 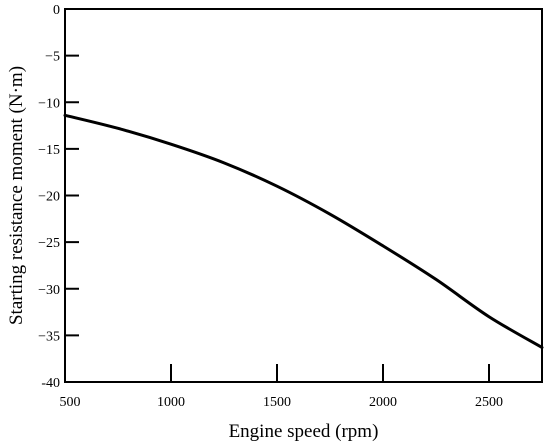 I want to click on y-tick-label: −20, so click(x=49, y=197).